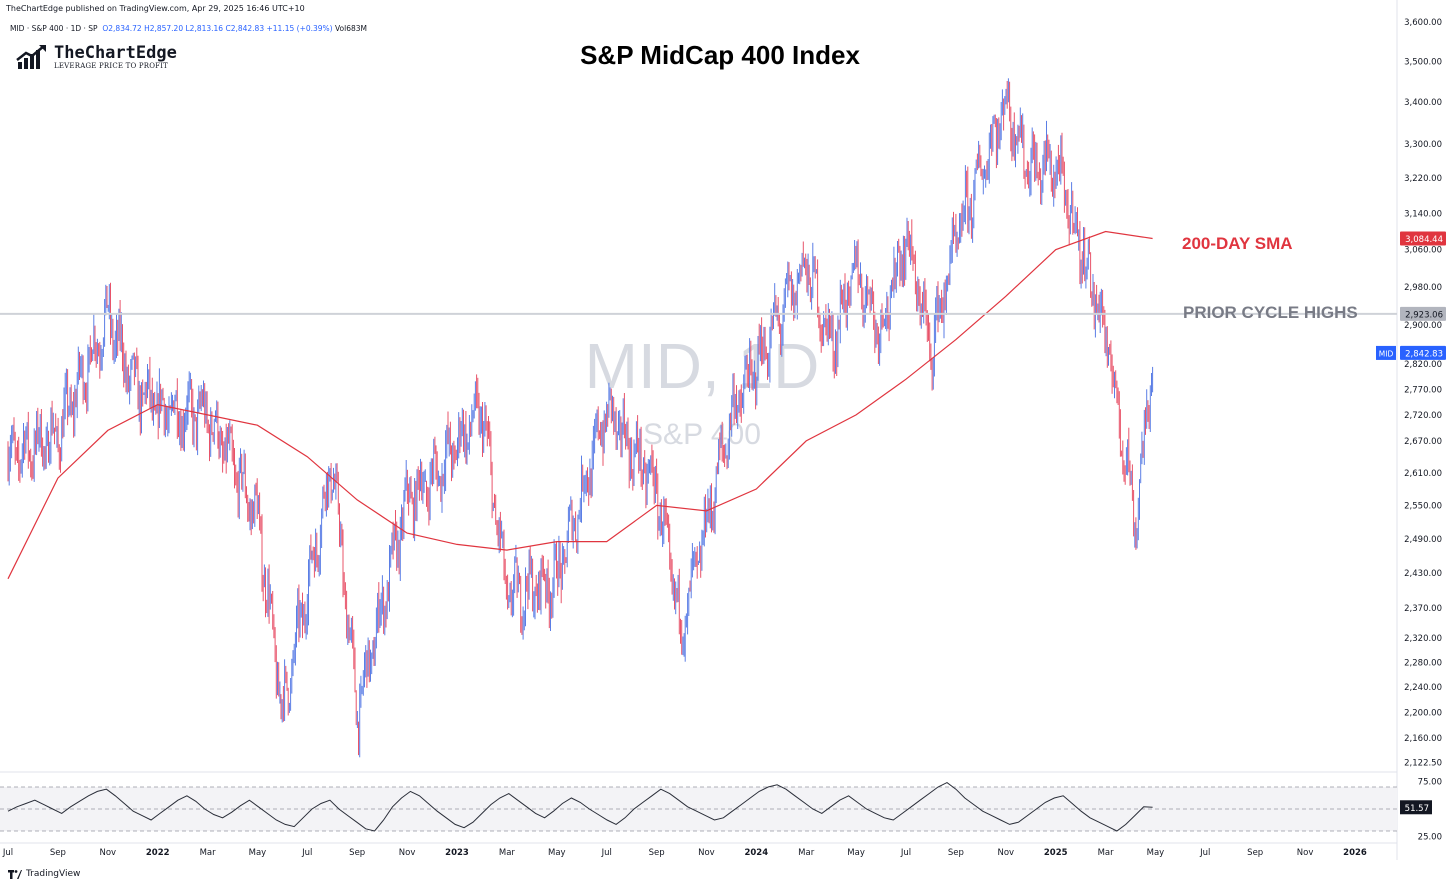 Image resolution: width=1456 pixels, height=887 pixels. What do you see at coordinates (1430, 783) in the screenshot?
I see `rsi-tick-label: 75.00` at bounding box center [1430, 783].